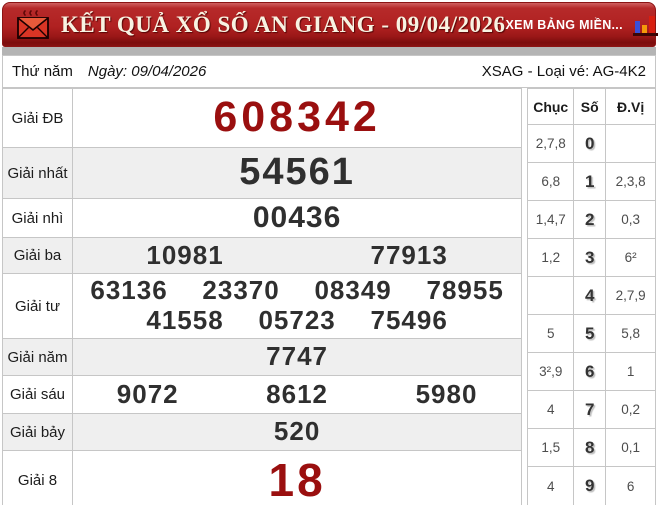 The height and width of the screenshot is (505, 658). What do you see at coordinates (630, 486) in the screenshot?
I see `units-digits-cell: 6` at bounding box center [630, 486].